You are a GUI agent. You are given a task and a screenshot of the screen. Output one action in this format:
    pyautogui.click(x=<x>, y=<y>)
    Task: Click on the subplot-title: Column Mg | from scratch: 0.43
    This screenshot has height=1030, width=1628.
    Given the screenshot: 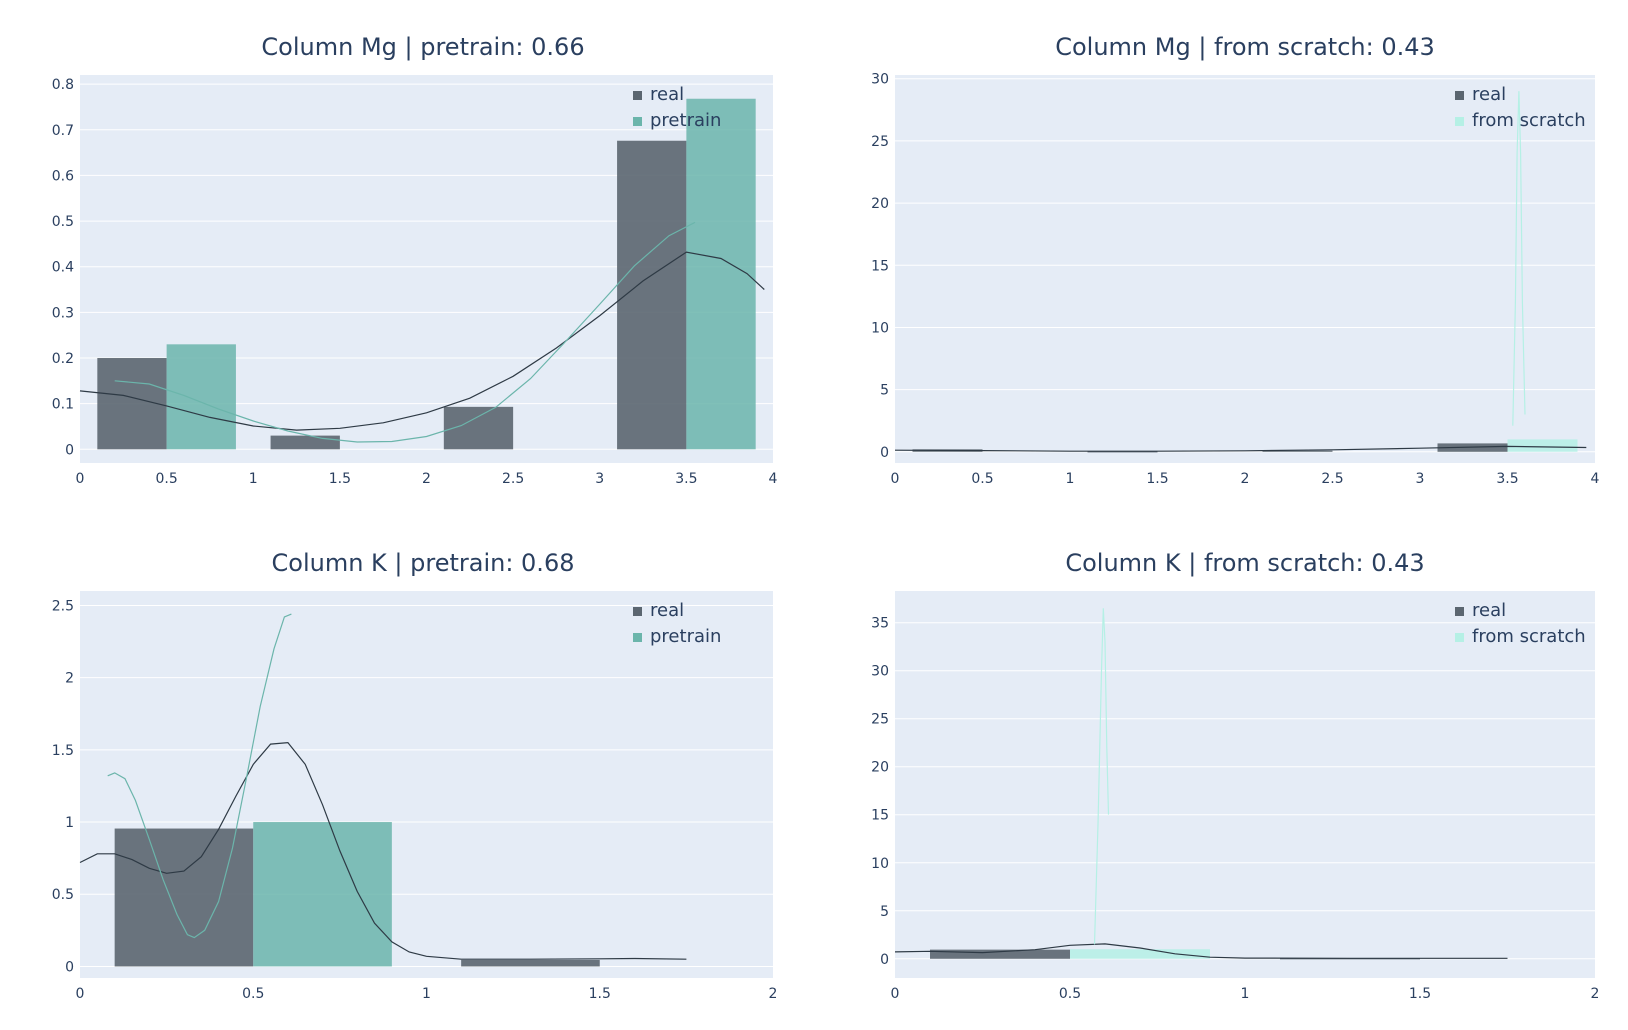 What is the action you would take?
    pyautogui.click(x=1245, y=47)
    